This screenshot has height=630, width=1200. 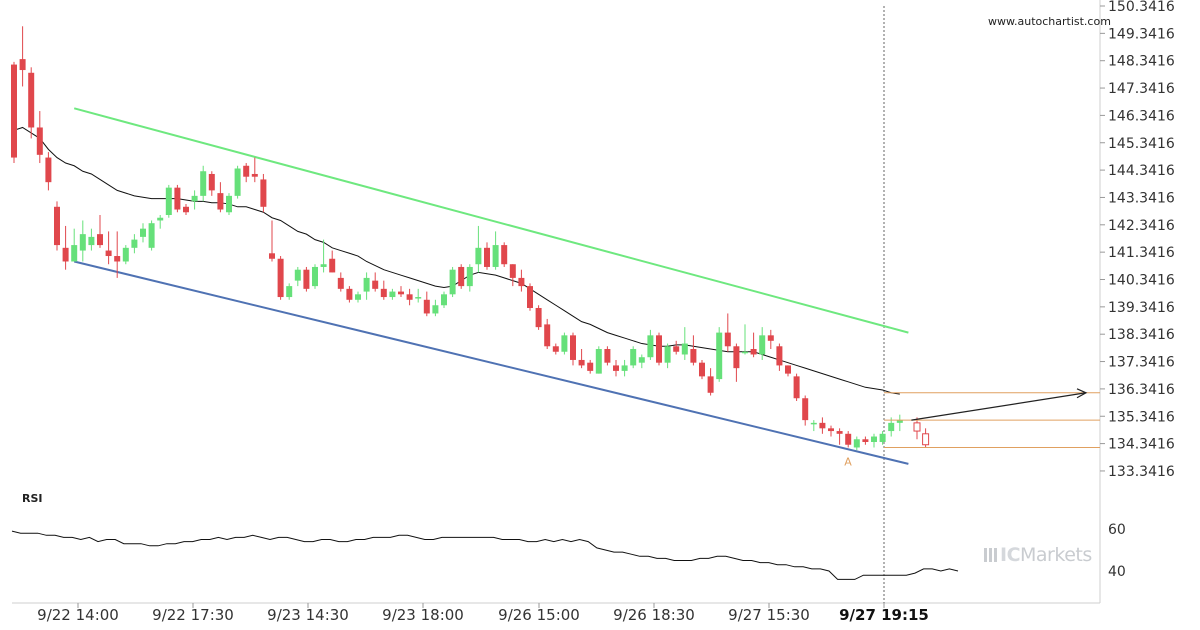 What do you see at coordinates (1141, 363) in the screenshot?
I see `price-tick-label: 137.3416` at bounding box center [1141, 363].